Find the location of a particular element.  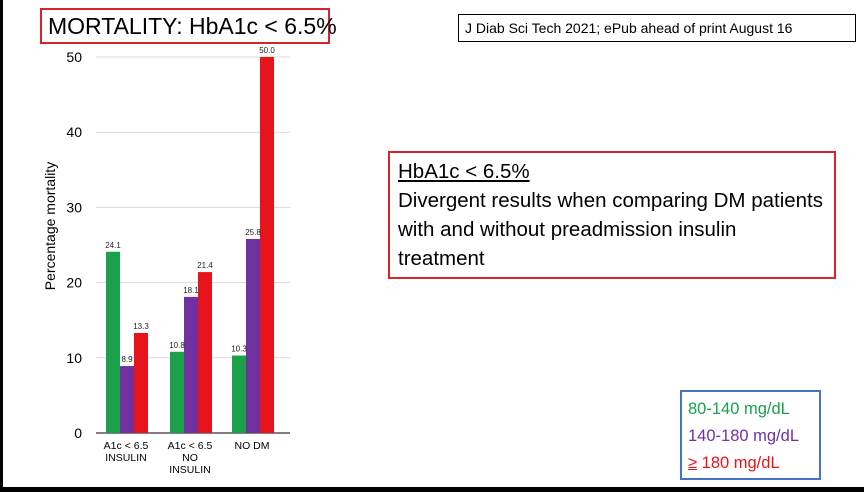

legend: 80-140 mg/dL 140-180 mg/dL ≥ 180 mg/dL is located at coordinates (750, 435).